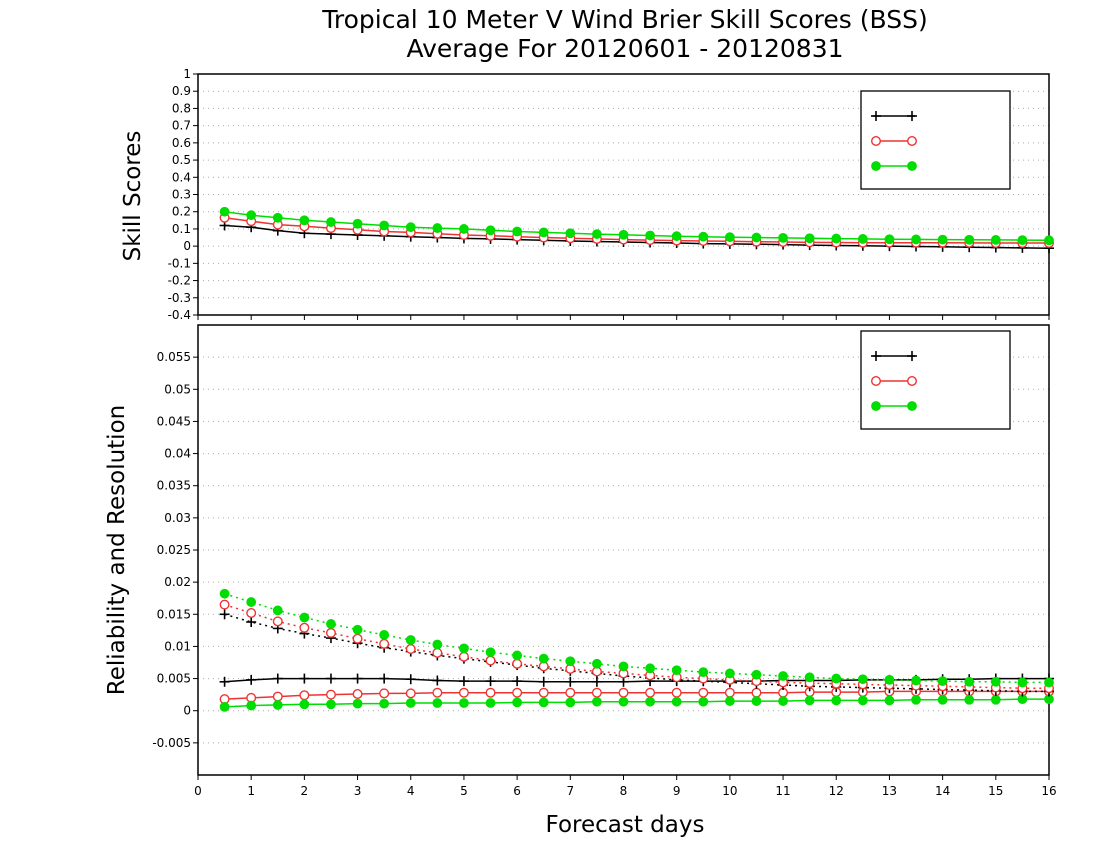  I want to click on x-tick-label: 5, so click(464, 791).